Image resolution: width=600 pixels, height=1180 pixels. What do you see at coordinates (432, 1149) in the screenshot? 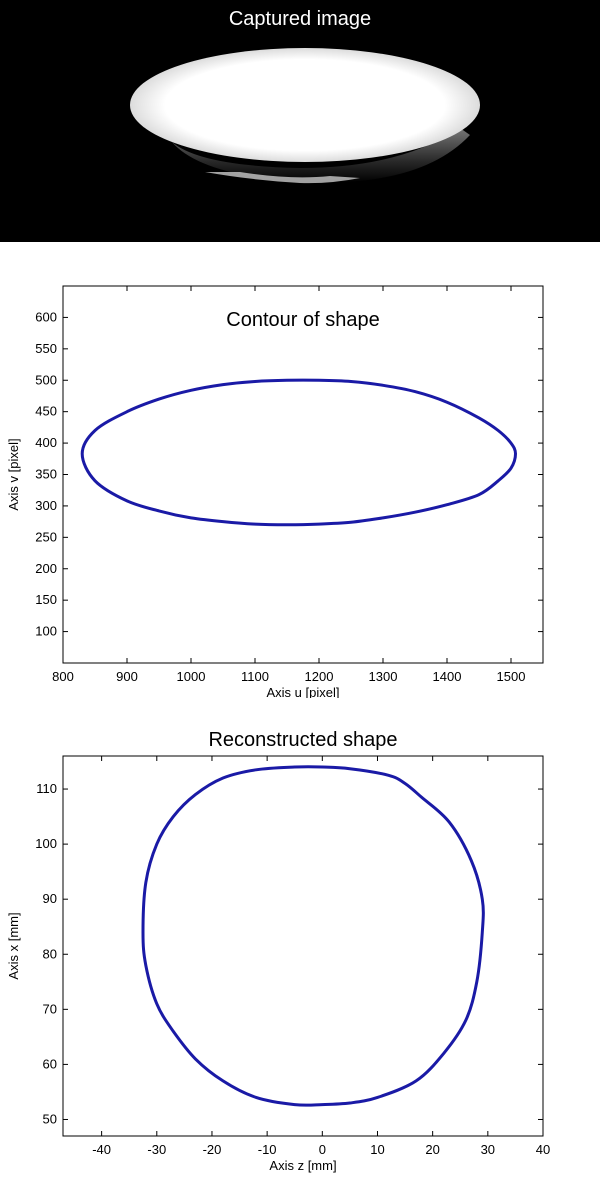
I see `x-tick-label: 20` at bounding box center [432, 1149].